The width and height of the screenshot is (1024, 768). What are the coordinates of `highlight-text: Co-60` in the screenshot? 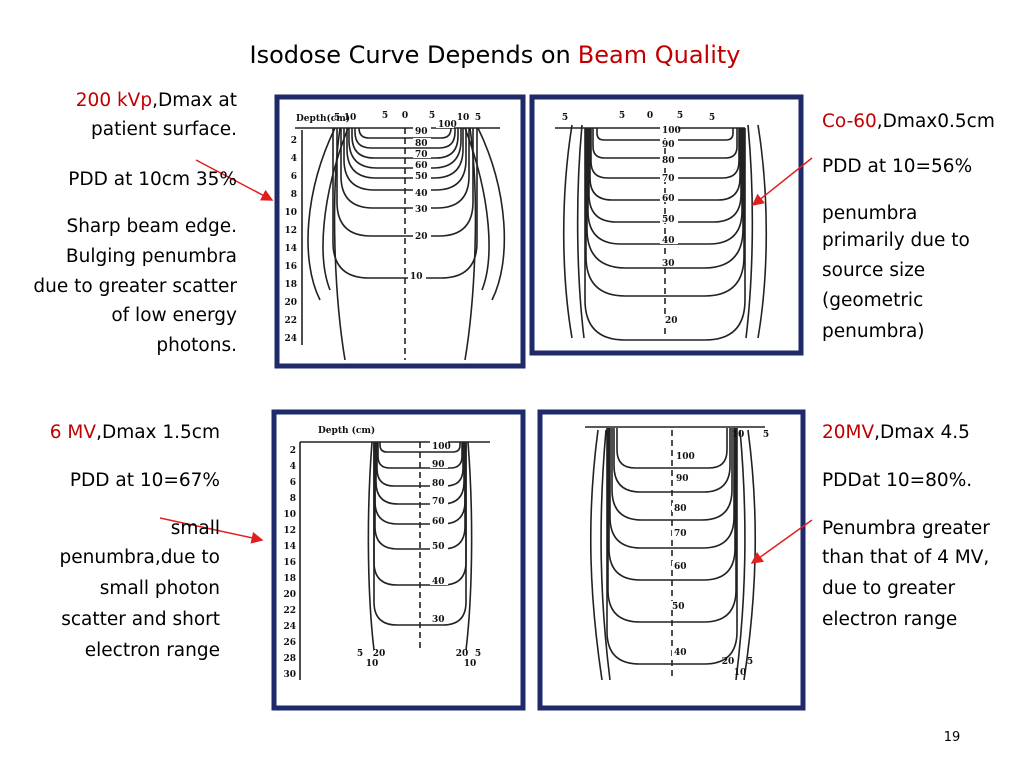 It's located at (849, 121).